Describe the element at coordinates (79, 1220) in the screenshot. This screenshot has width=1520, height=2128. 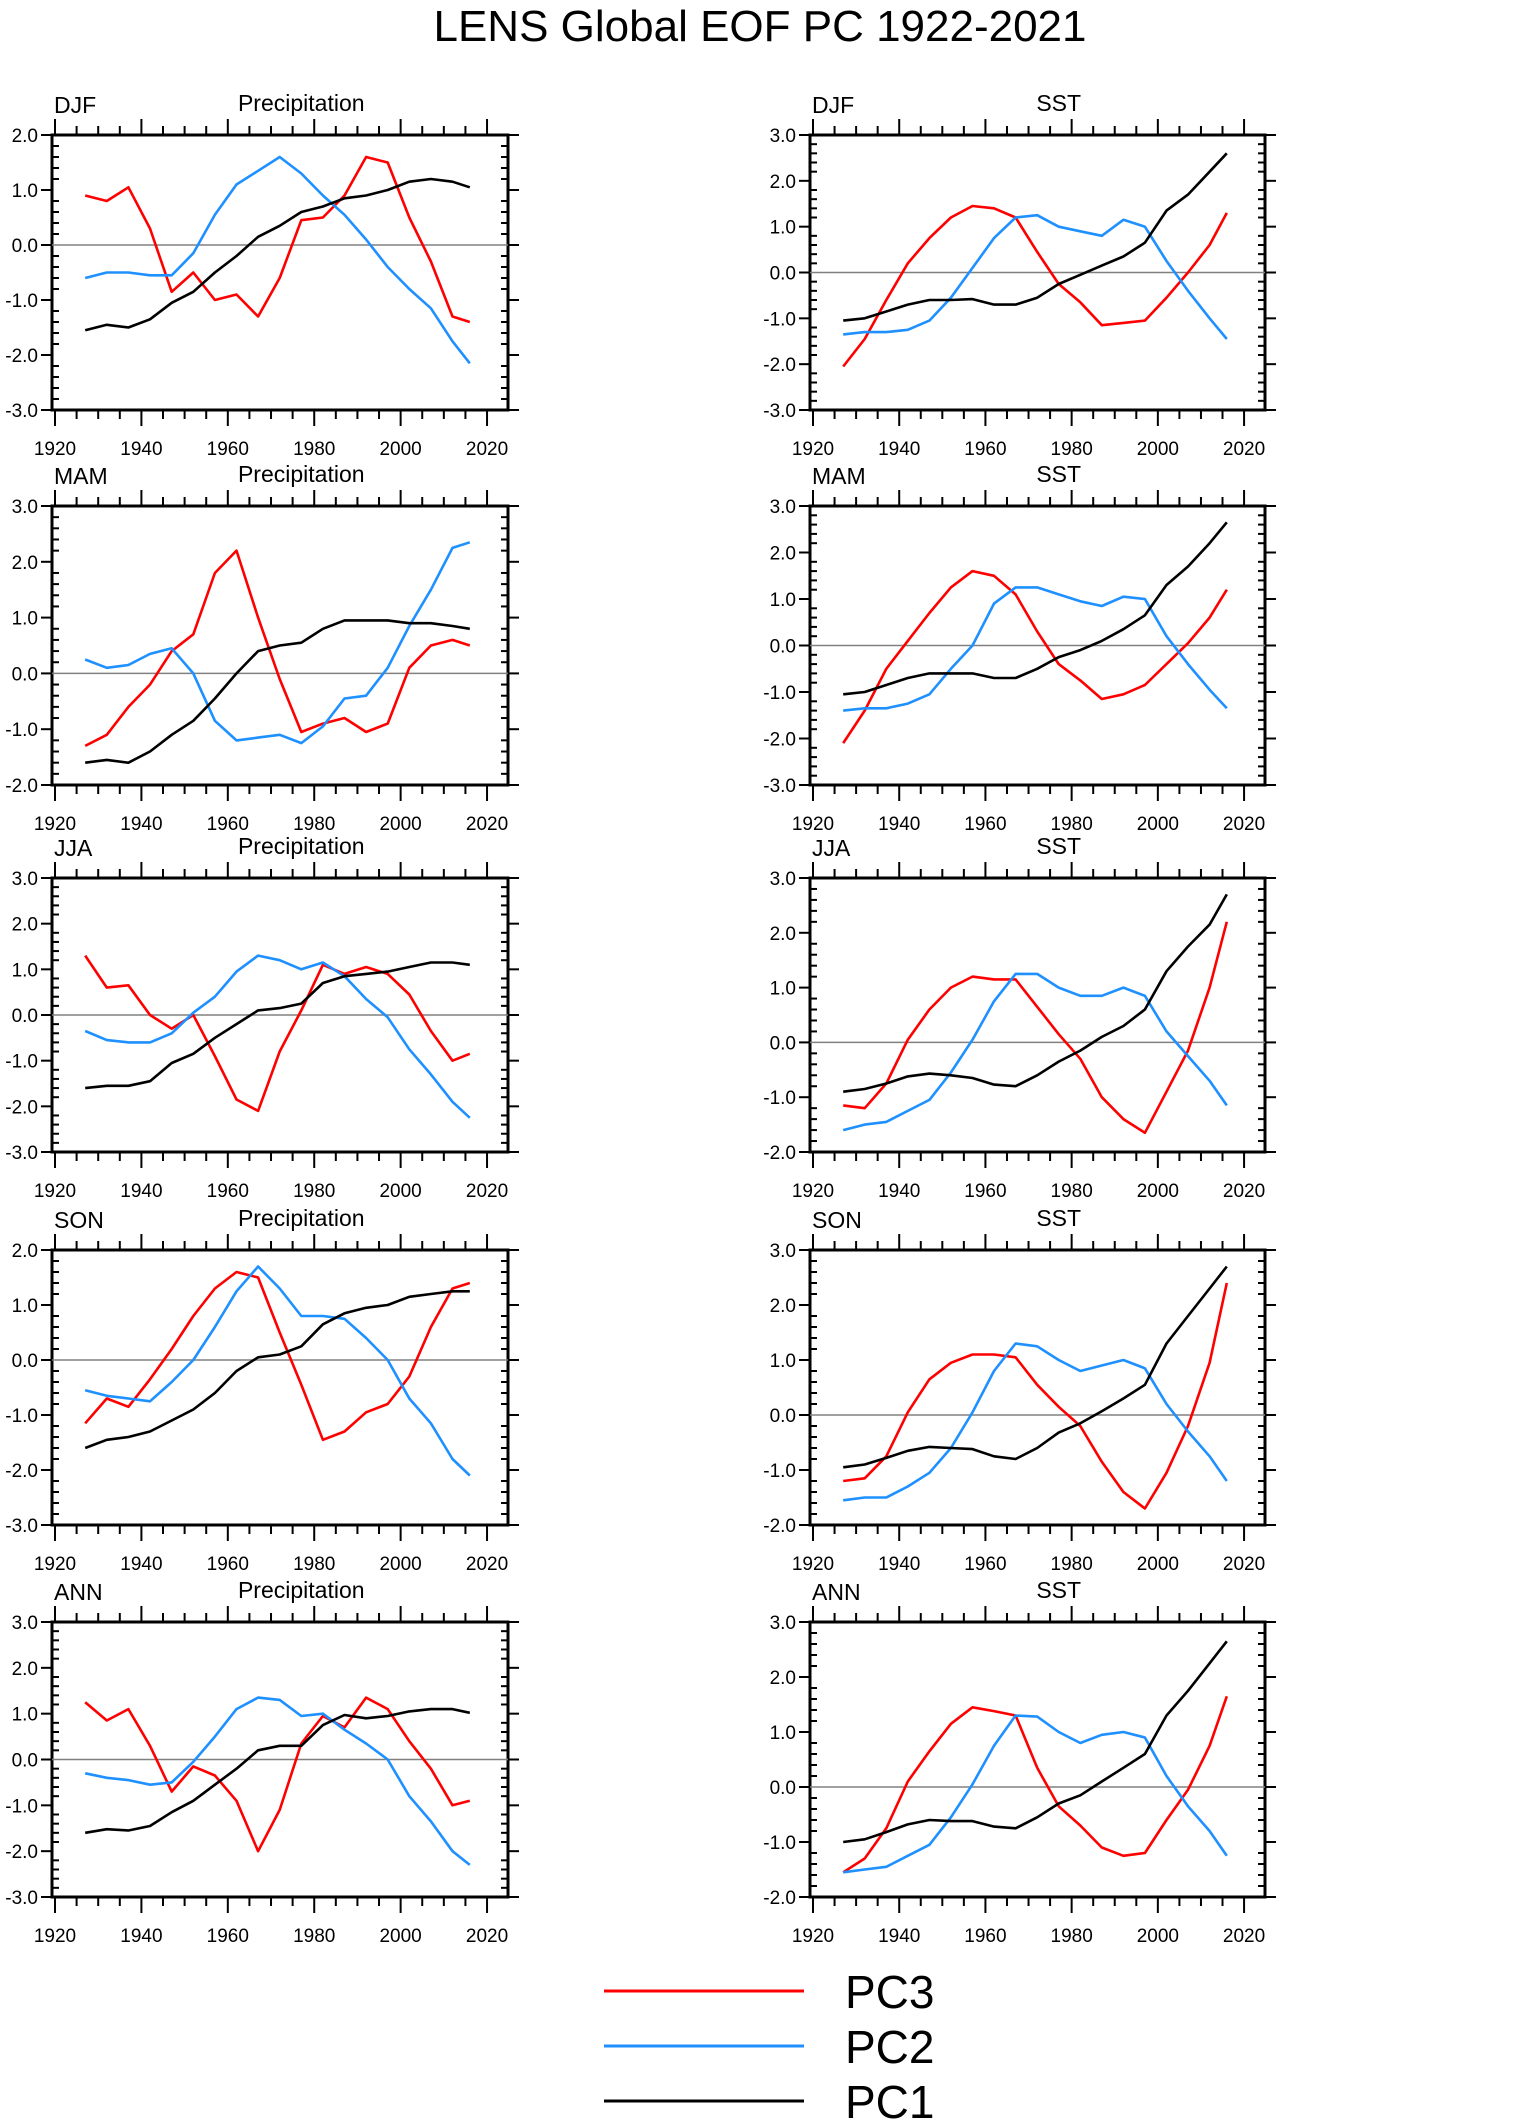
I see `season-label: SON` at that location.